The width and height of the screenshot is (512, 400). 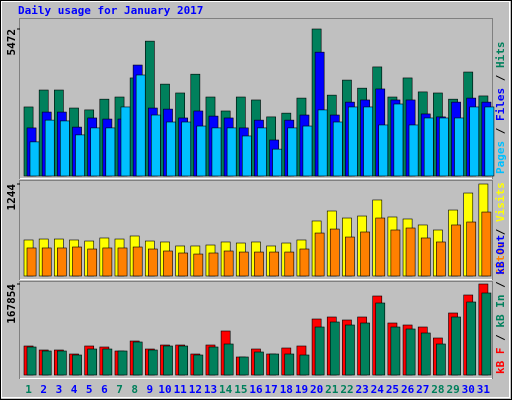 What do you see at coordinates (11, 304) in the screenshot?
I see `y-tick-label: 167854` at bounding box center [11, 304].